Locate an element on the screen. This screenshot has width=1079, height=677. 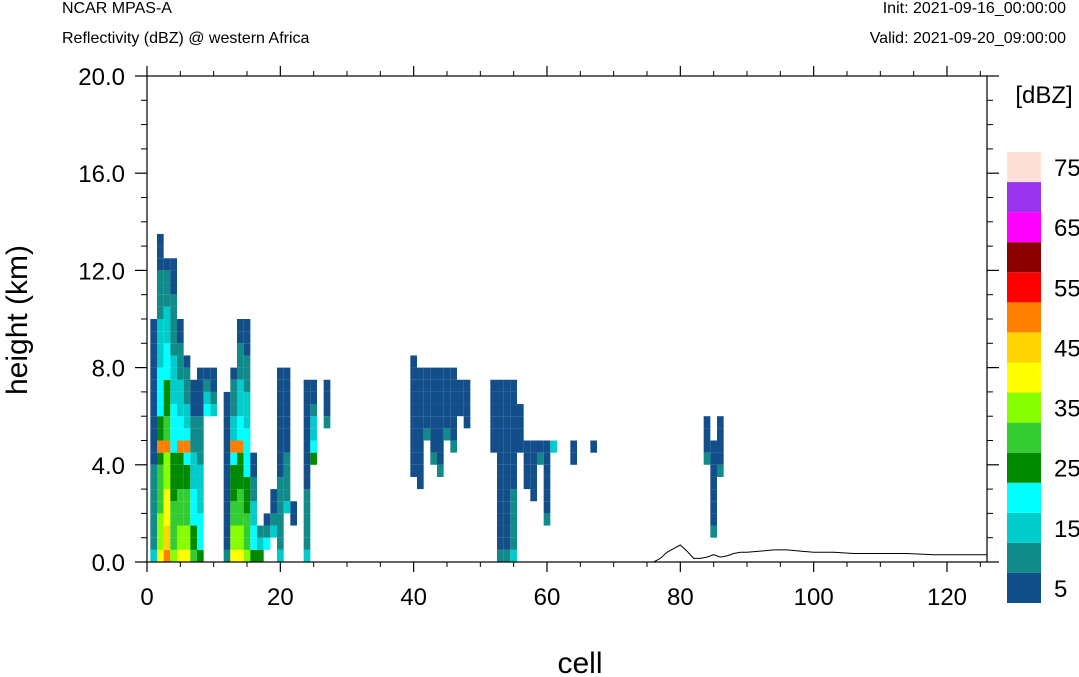
x-tick-label: 120 is located at coordinates (947, 597).